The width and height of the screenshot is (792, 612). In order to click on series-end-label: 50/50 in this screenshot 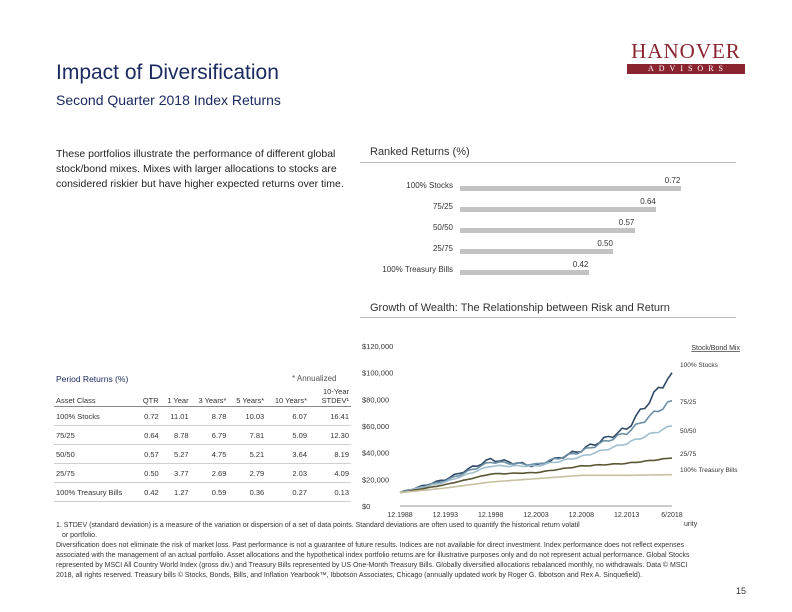, I will do `click(688, 431)`.